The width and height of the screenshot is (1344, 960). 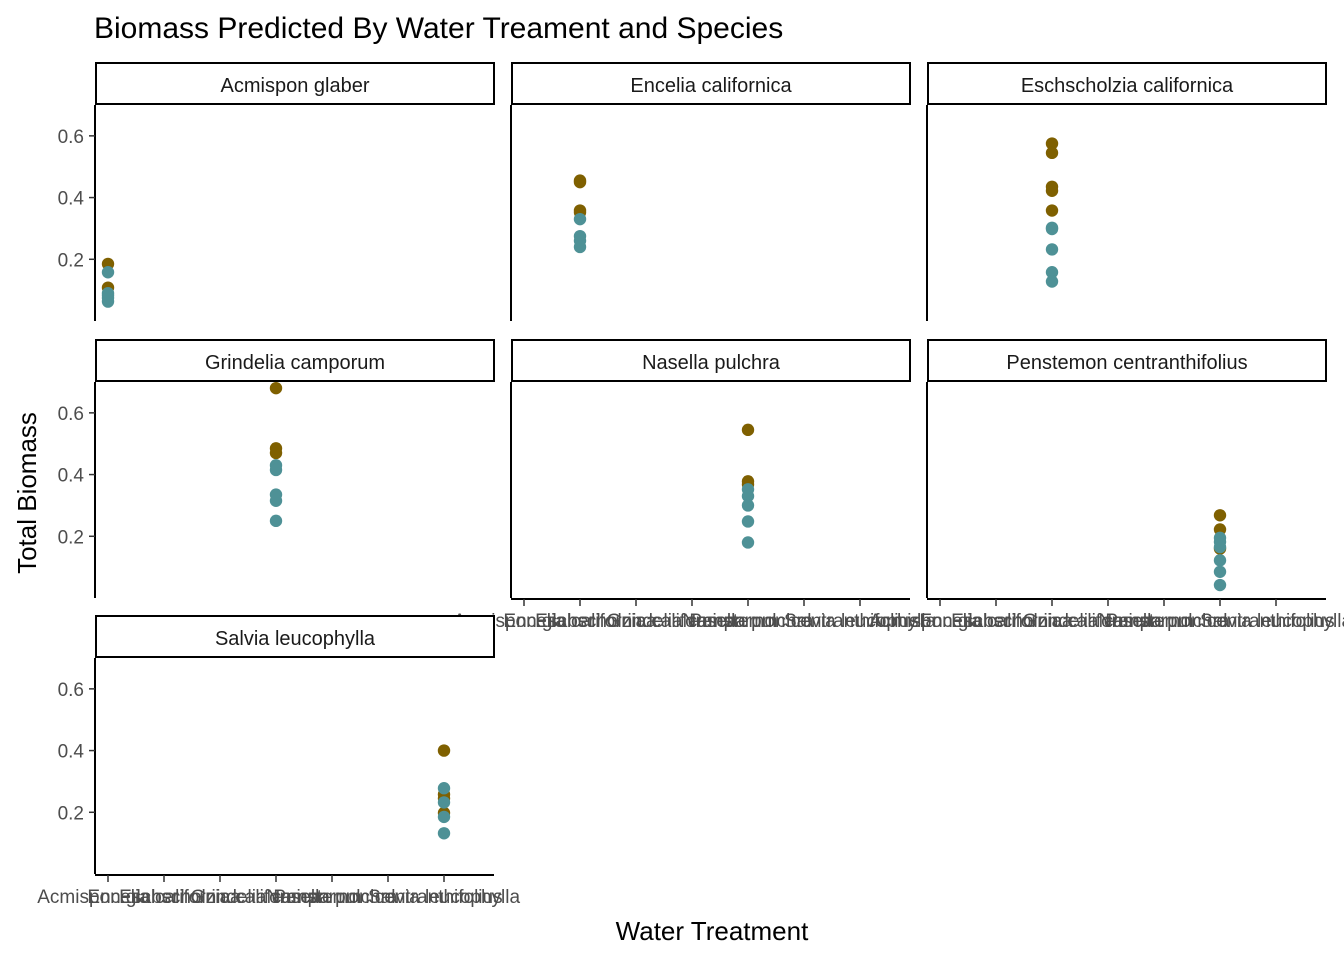 What do you see at coordinates (1126, 191) in the screenshot?
I see `facet-panel: Eschscholzia californica` at bounding box center [1126, 191].